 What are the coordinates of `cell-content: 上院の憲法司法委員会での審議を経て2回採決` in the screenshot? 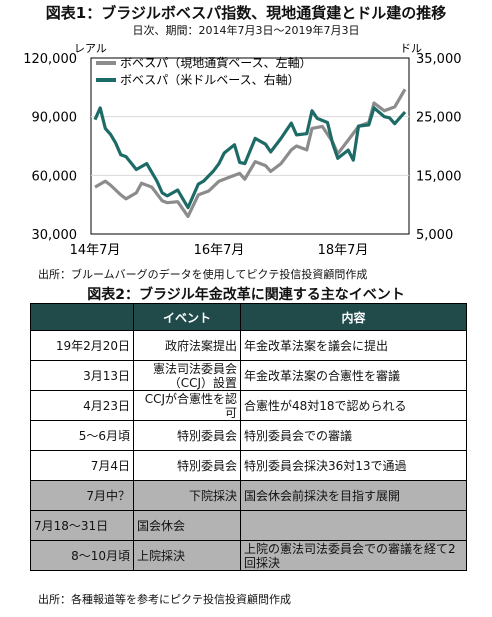 It's located at (353, 555).